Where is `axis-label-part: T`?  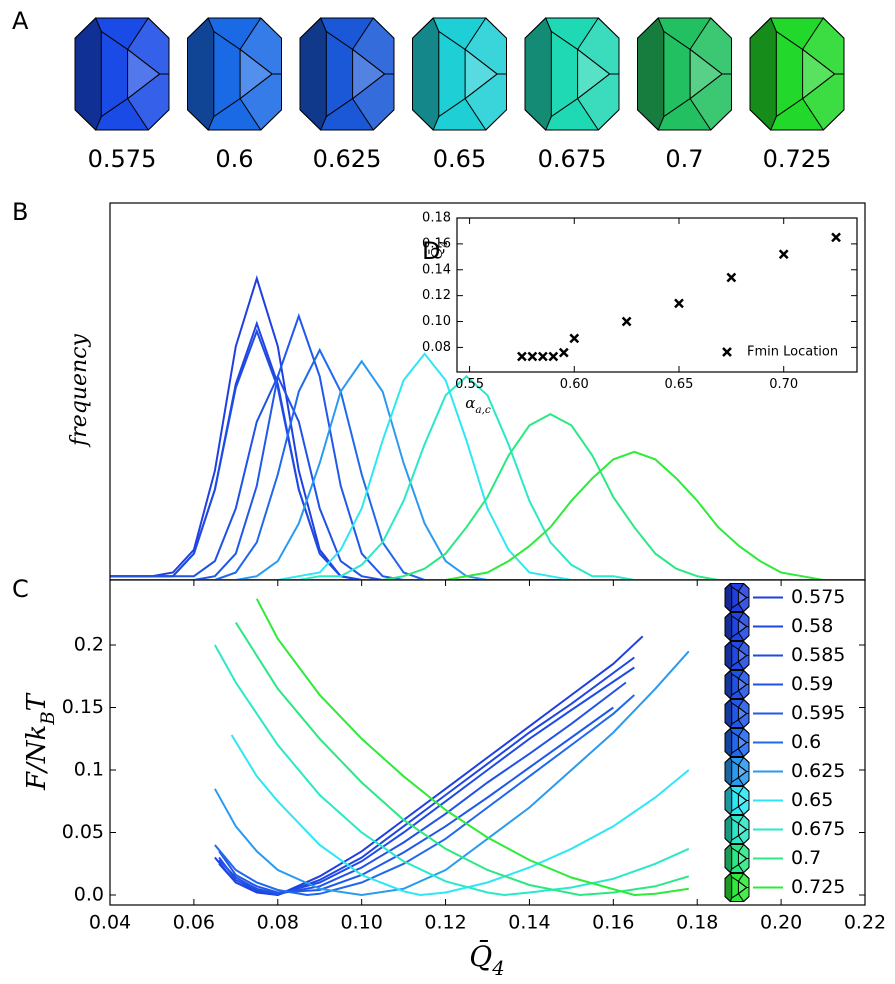
axis-label-part: T is located at coordinates (37, 701).